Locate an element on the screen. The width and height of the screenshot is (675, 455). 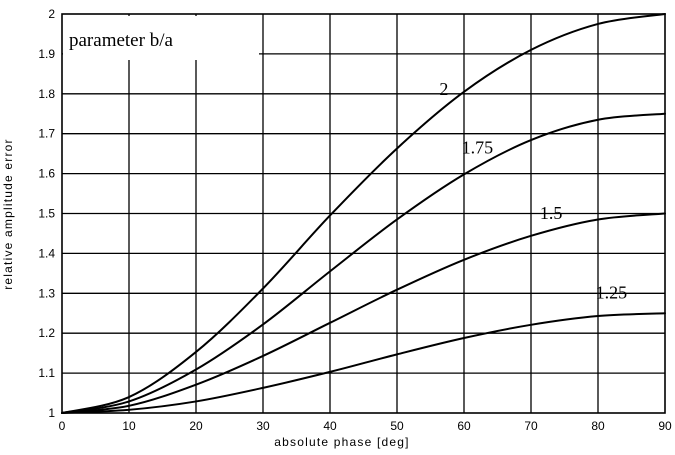
y-tick-label: 1.8 is located at coordinates (46, 94).